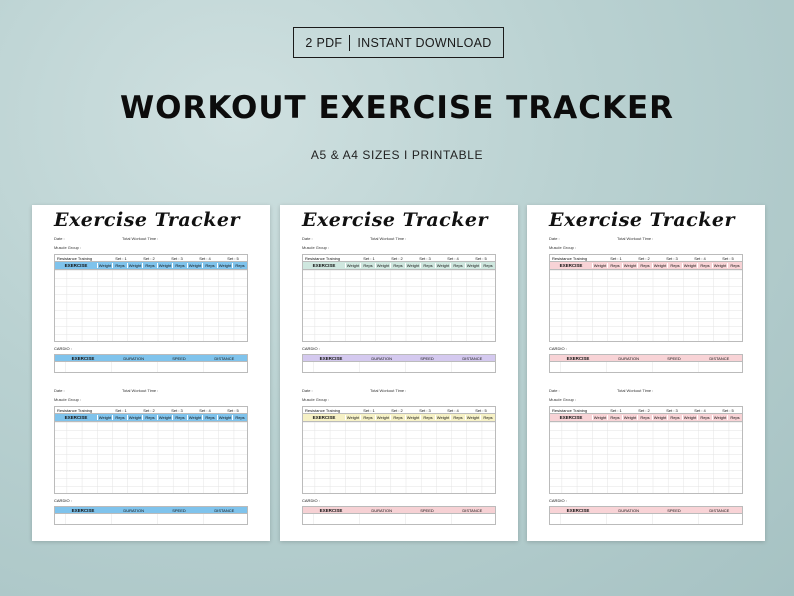 Image resolution: width=794 pixels, height=596 pixels. What do you see at coordinates (397, 155) in the screenshot?
I see `subheadline: A5 & A4 SIZES I PRINTABLE` at bounding box center [397, 155].